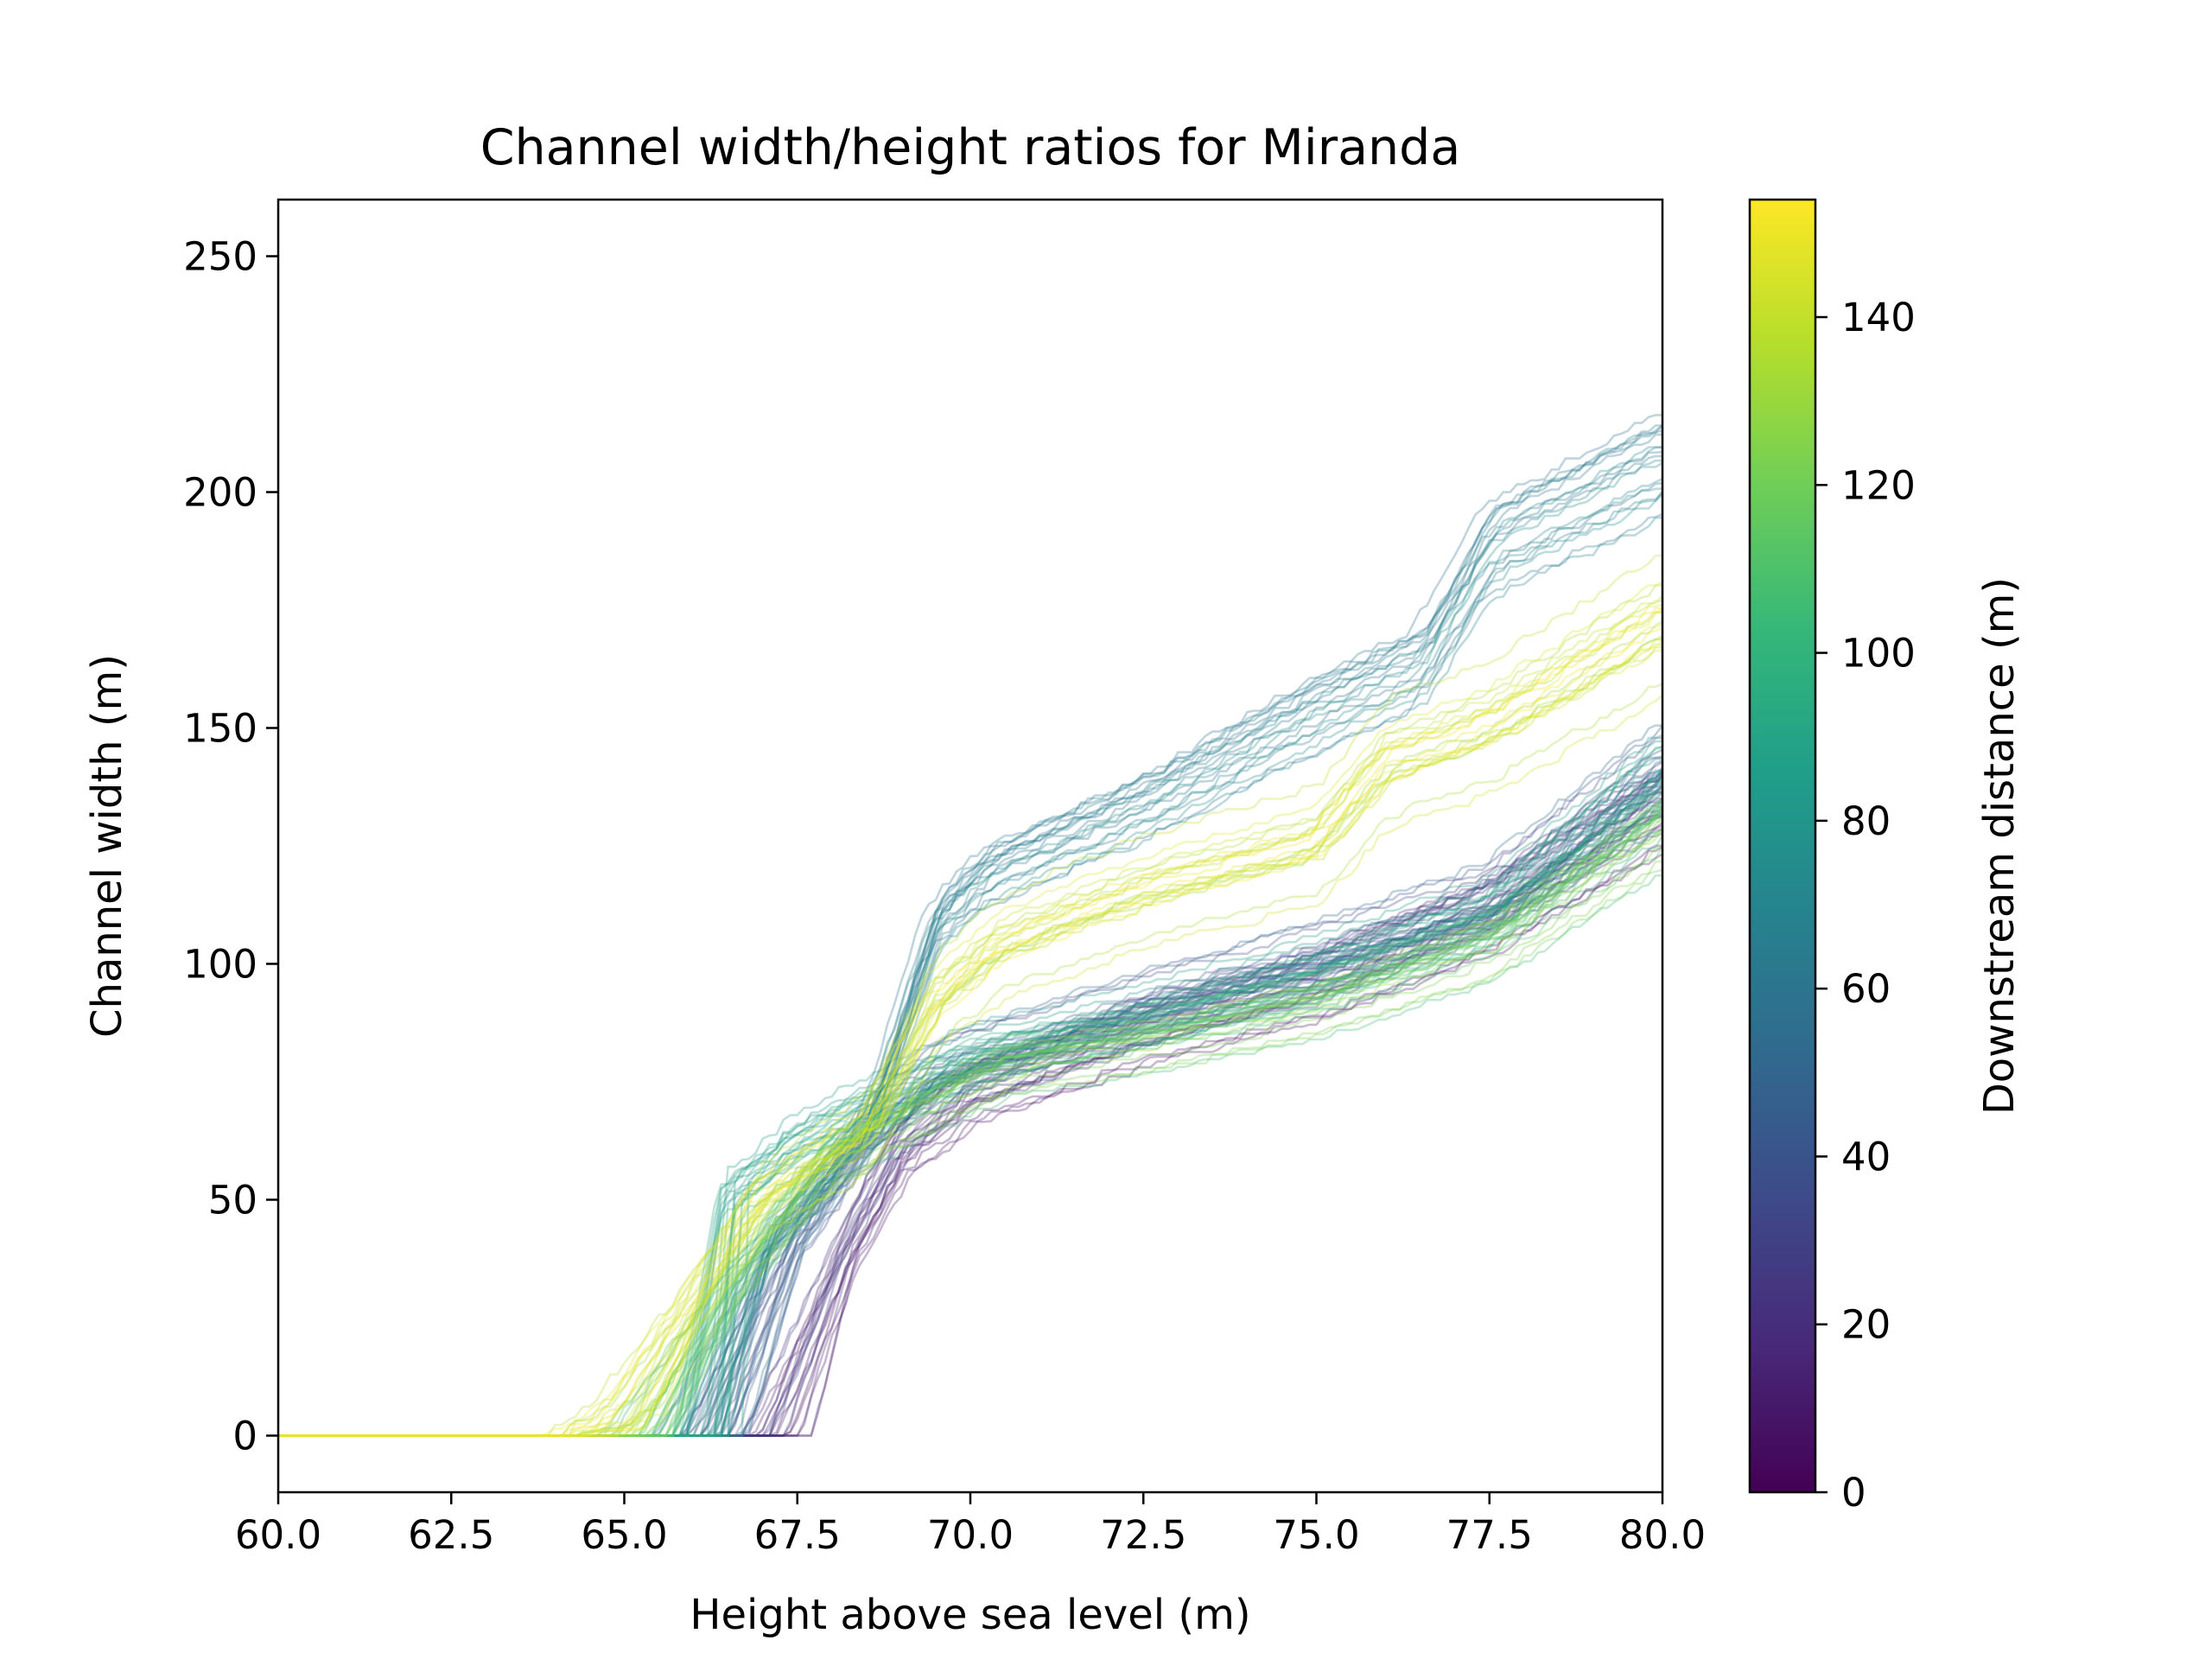 The image size is (2212, 1659). What do you see at coordinates (220, 493) in the screenshot?
I see `y-tick-label: 200` at bounding box center [220, 493].